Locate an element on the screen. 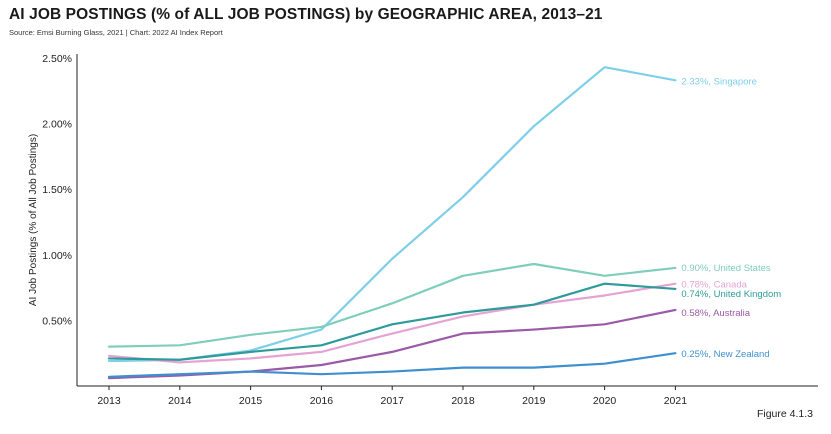 The height and width of the screenshot is (434, 831). series-line-united-states is located at coordinates (392, 305).